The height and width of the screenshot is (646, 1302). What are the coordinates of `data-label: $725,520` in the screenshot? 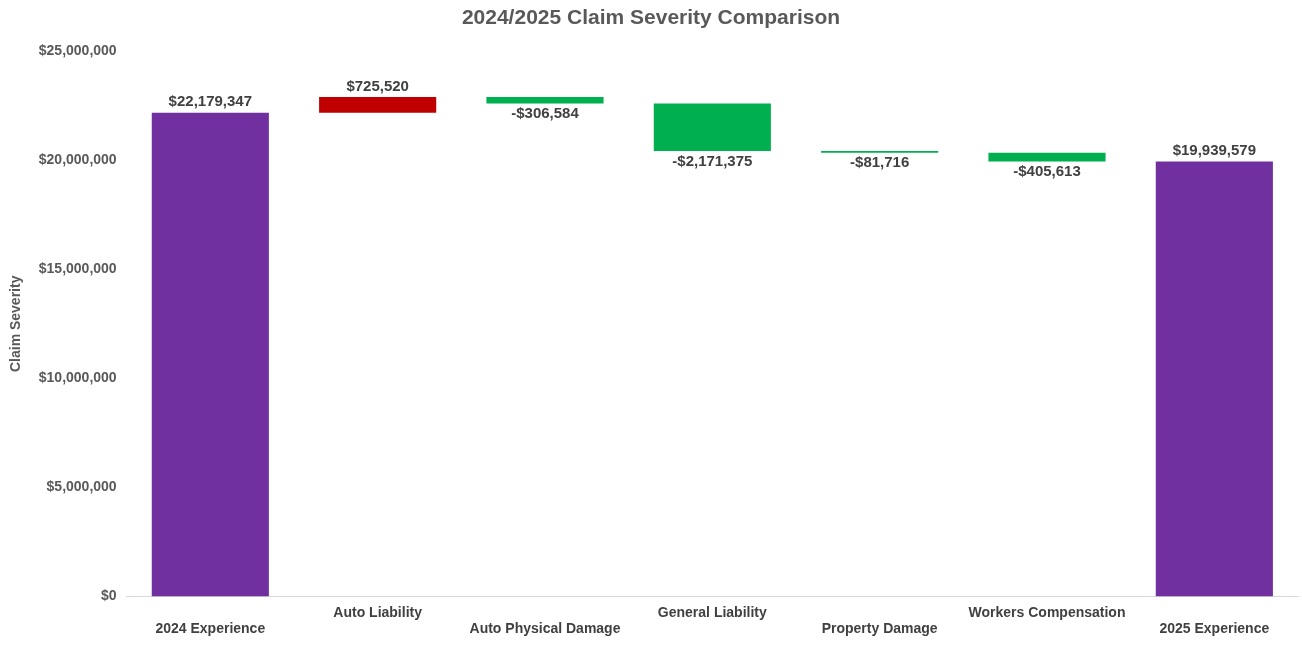 It's located at (377, 85).